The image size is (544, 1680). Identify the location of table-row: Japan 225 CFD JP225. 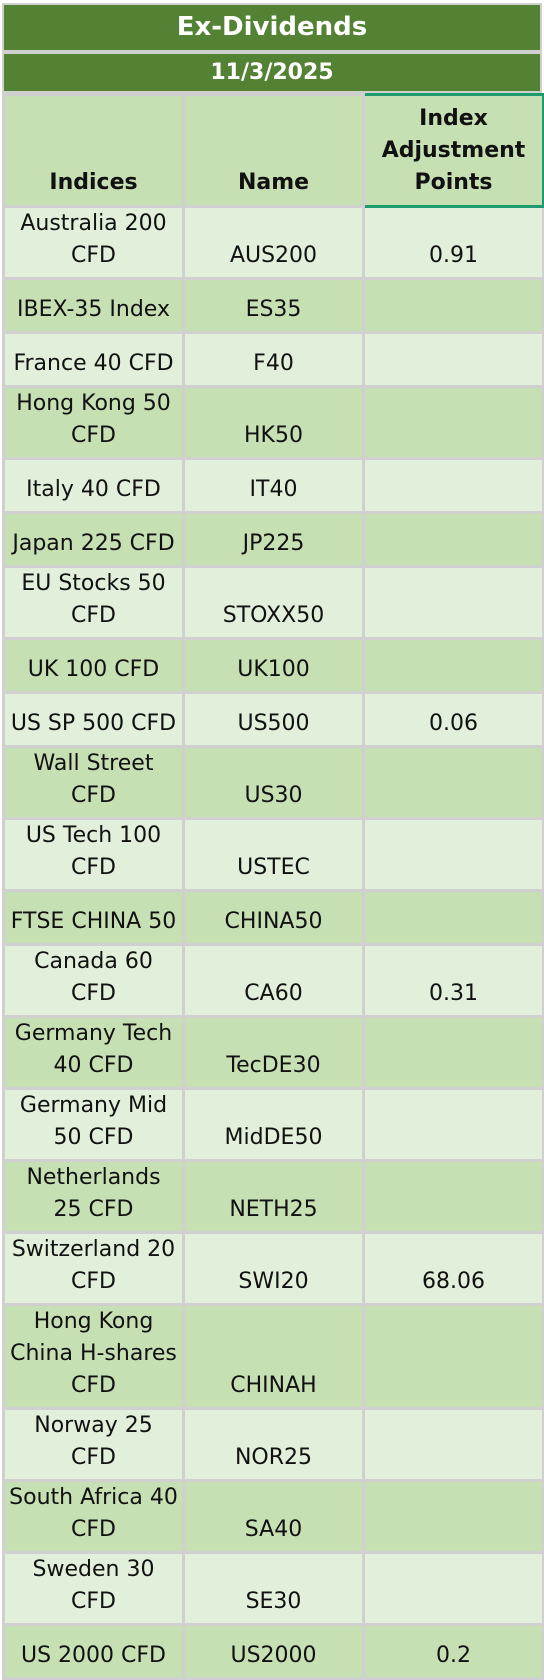
(273, 539).